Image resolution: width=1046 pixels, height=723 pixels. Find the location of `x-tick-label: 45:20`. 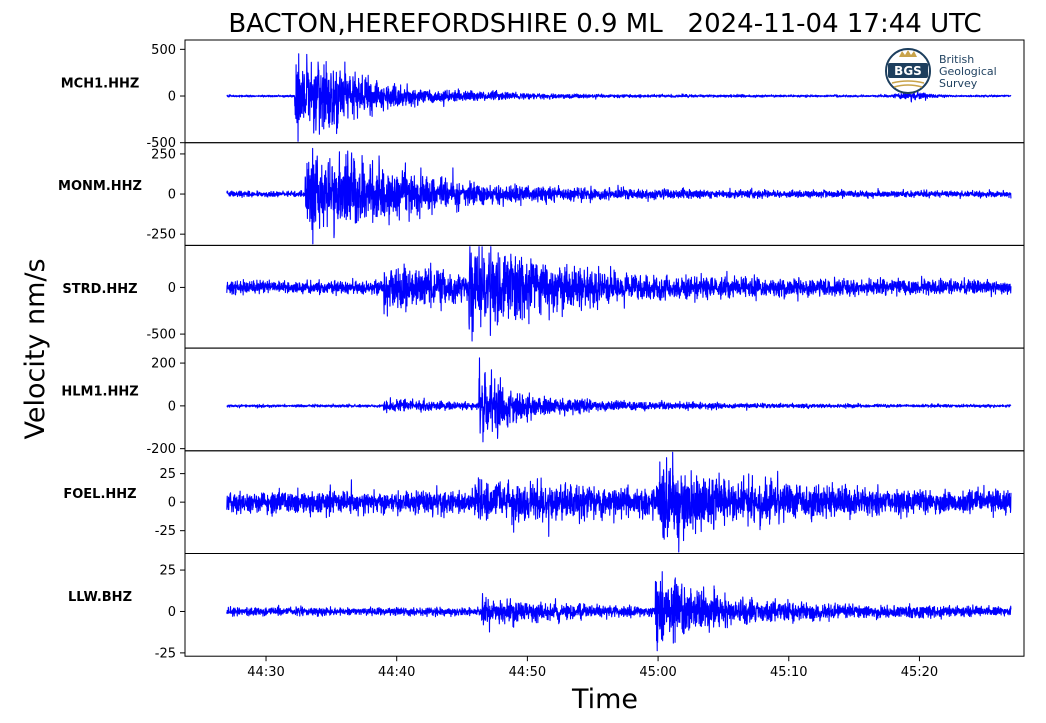

x-tick-label: 45:20 is located at coordinates (919, 672).